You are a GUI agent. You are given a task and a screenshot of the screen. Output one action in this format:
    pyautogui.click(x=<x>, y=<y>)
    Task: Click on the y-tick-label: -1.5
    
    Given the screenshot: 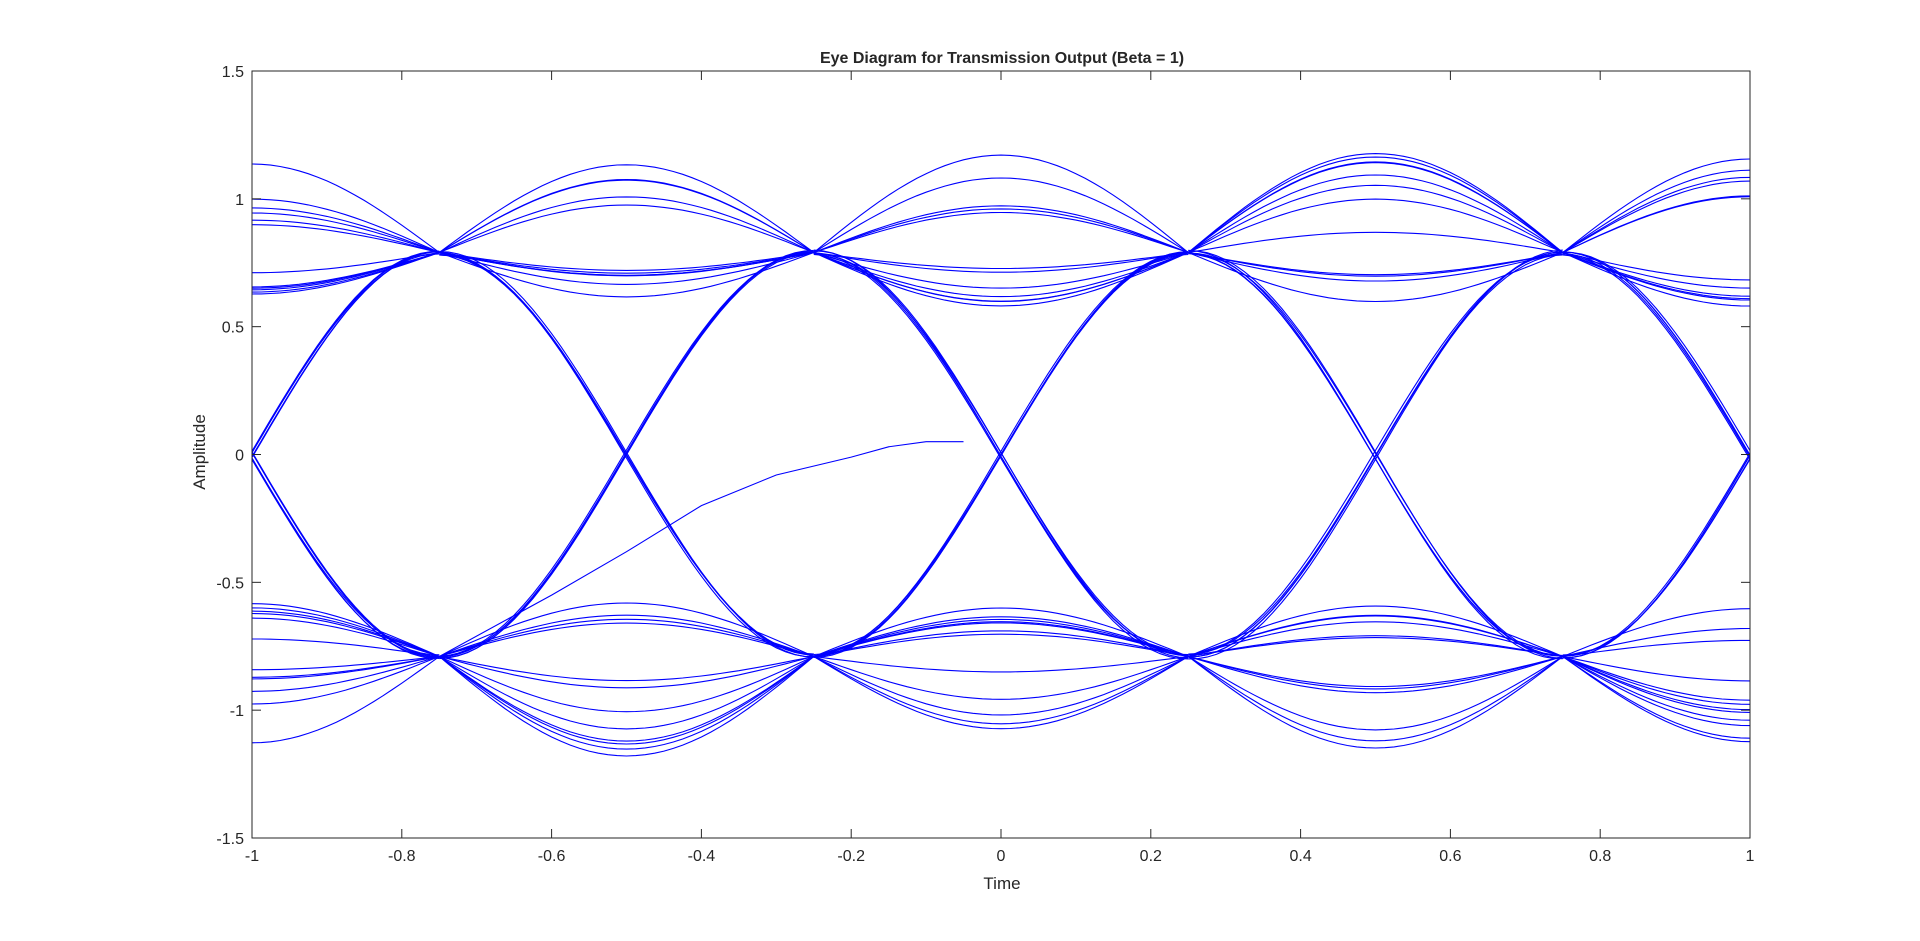 What is the action you would take?
    pyautogui.click(x=230, y=839)
    